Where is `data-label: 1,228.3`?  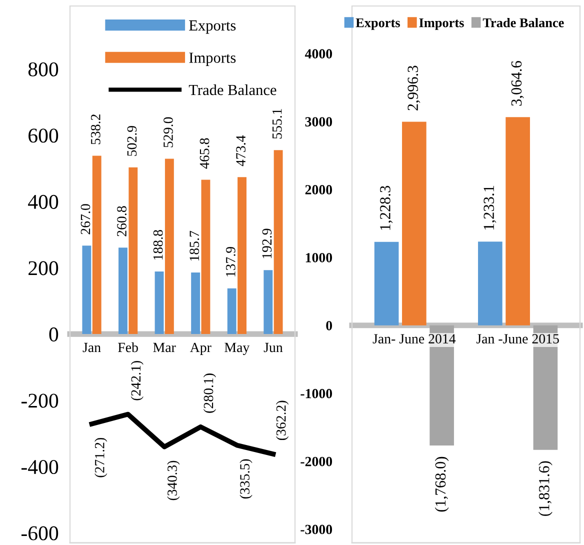 data-label: 1,228.3 is located at coordinates (386, 208).